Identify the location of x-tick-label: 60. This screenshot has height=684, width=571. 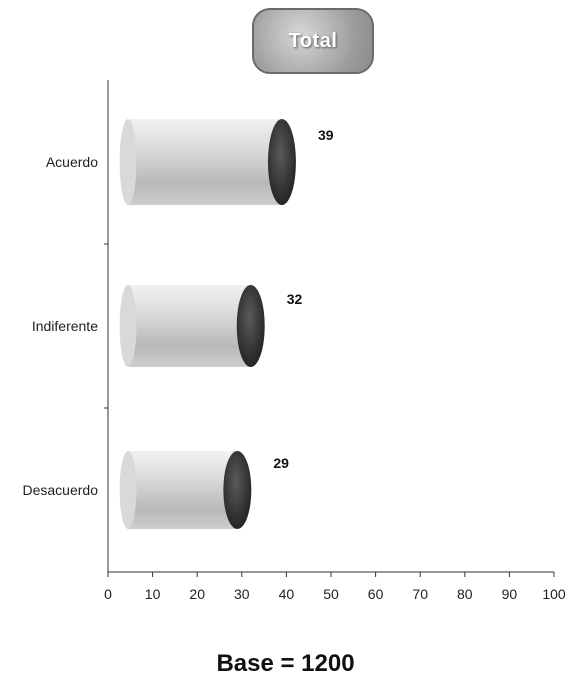
(376, 594).